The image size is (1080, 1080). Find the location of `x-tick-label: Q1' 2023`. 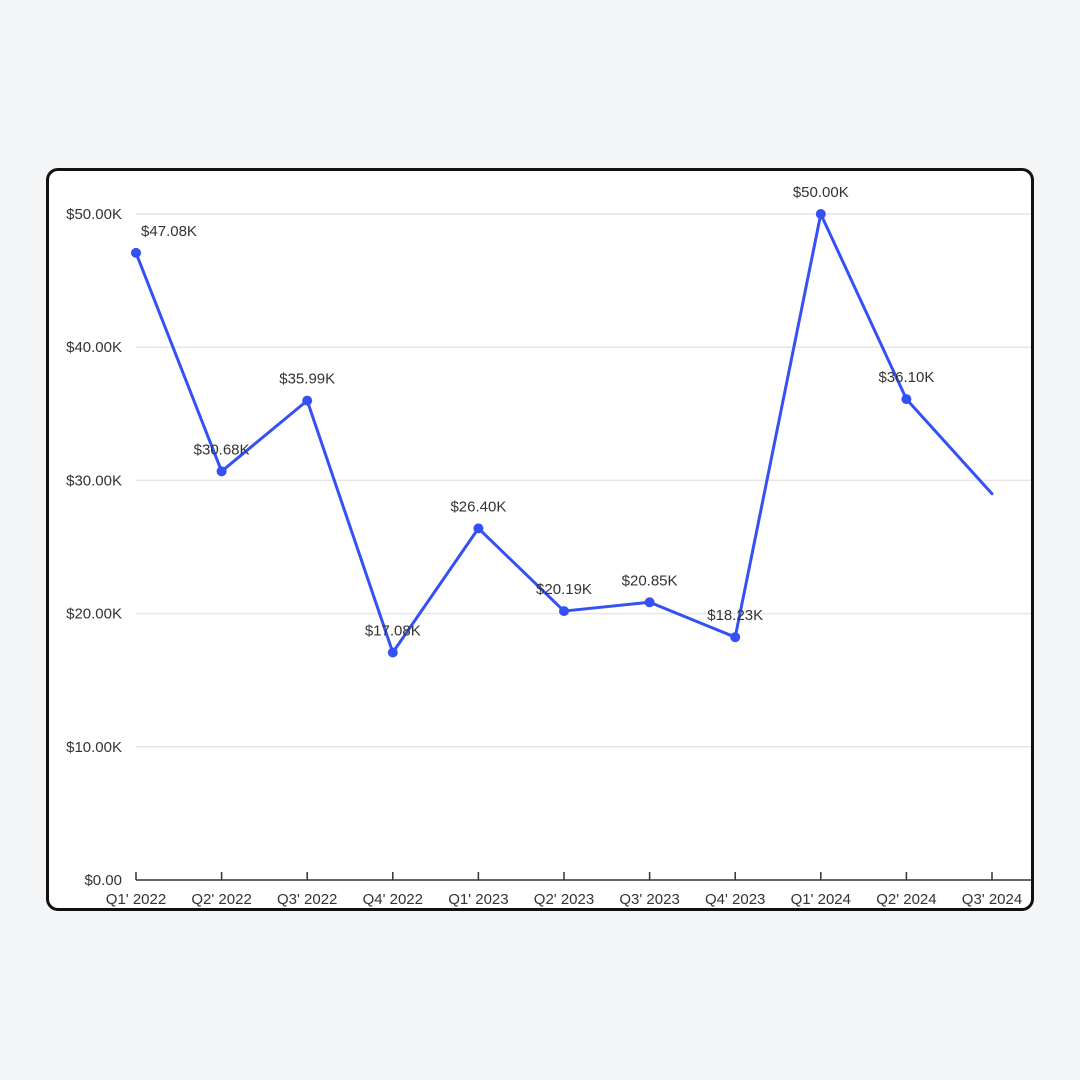

x-tick-label: Q1' 2023 is located at coordinates (478, 899).